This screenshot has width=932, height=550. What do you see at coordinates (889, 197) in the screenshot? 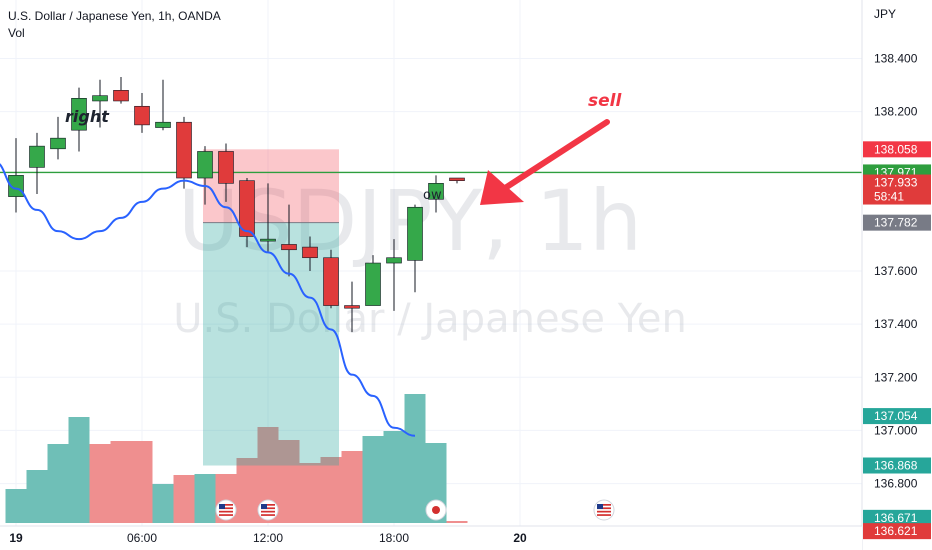
I see `price-badge-countdown: 58:41` at bounding box center [889, 197].